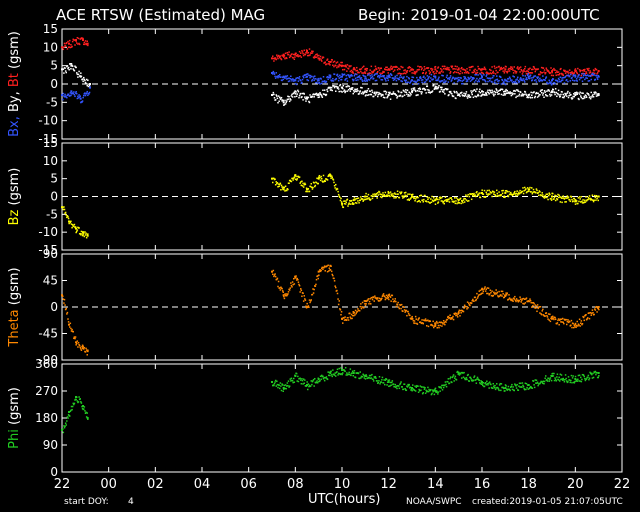 This screenshot has height=512, width=640. What do you see at coordinates (479, 15) in the screenshot?
I see `begin-time: Begin: 2019-01-04 22:00:00UTC` at bounding box center [479, 15].